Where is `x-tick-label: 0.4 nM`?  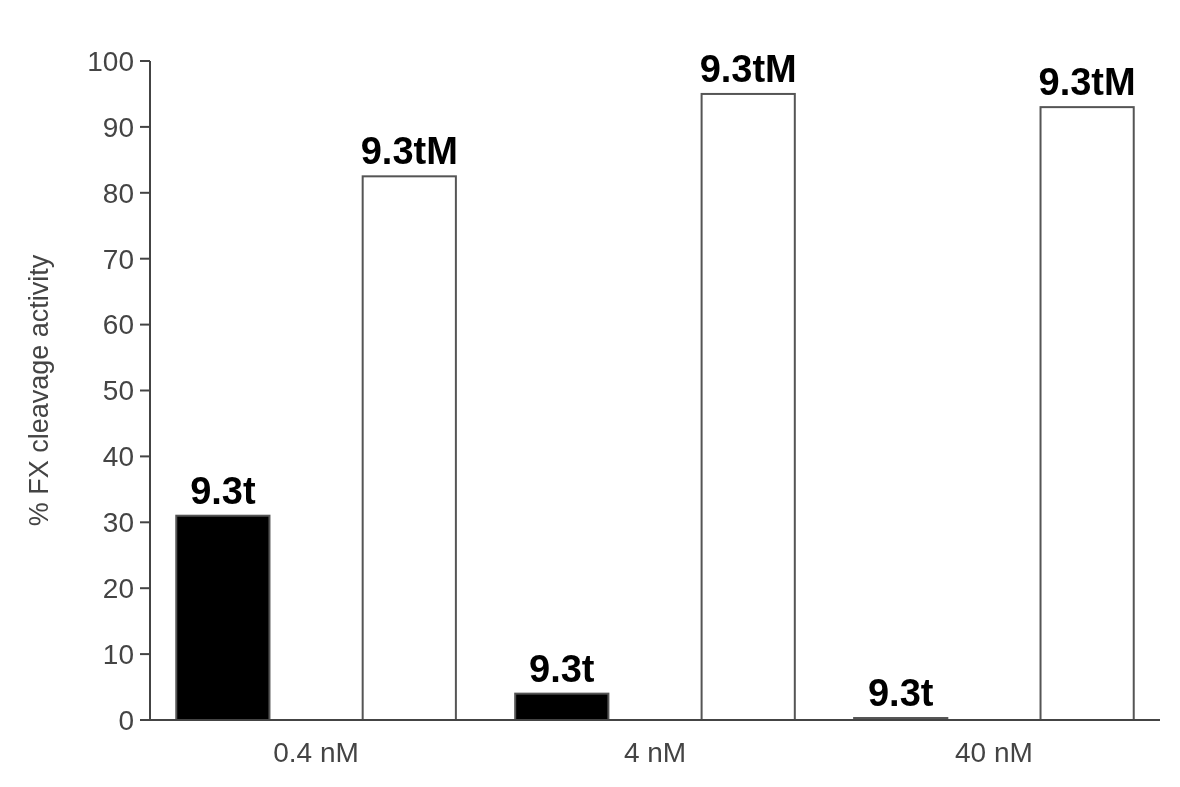 x-tick-label: 0.4 nM is located at coordinates (316, 752).